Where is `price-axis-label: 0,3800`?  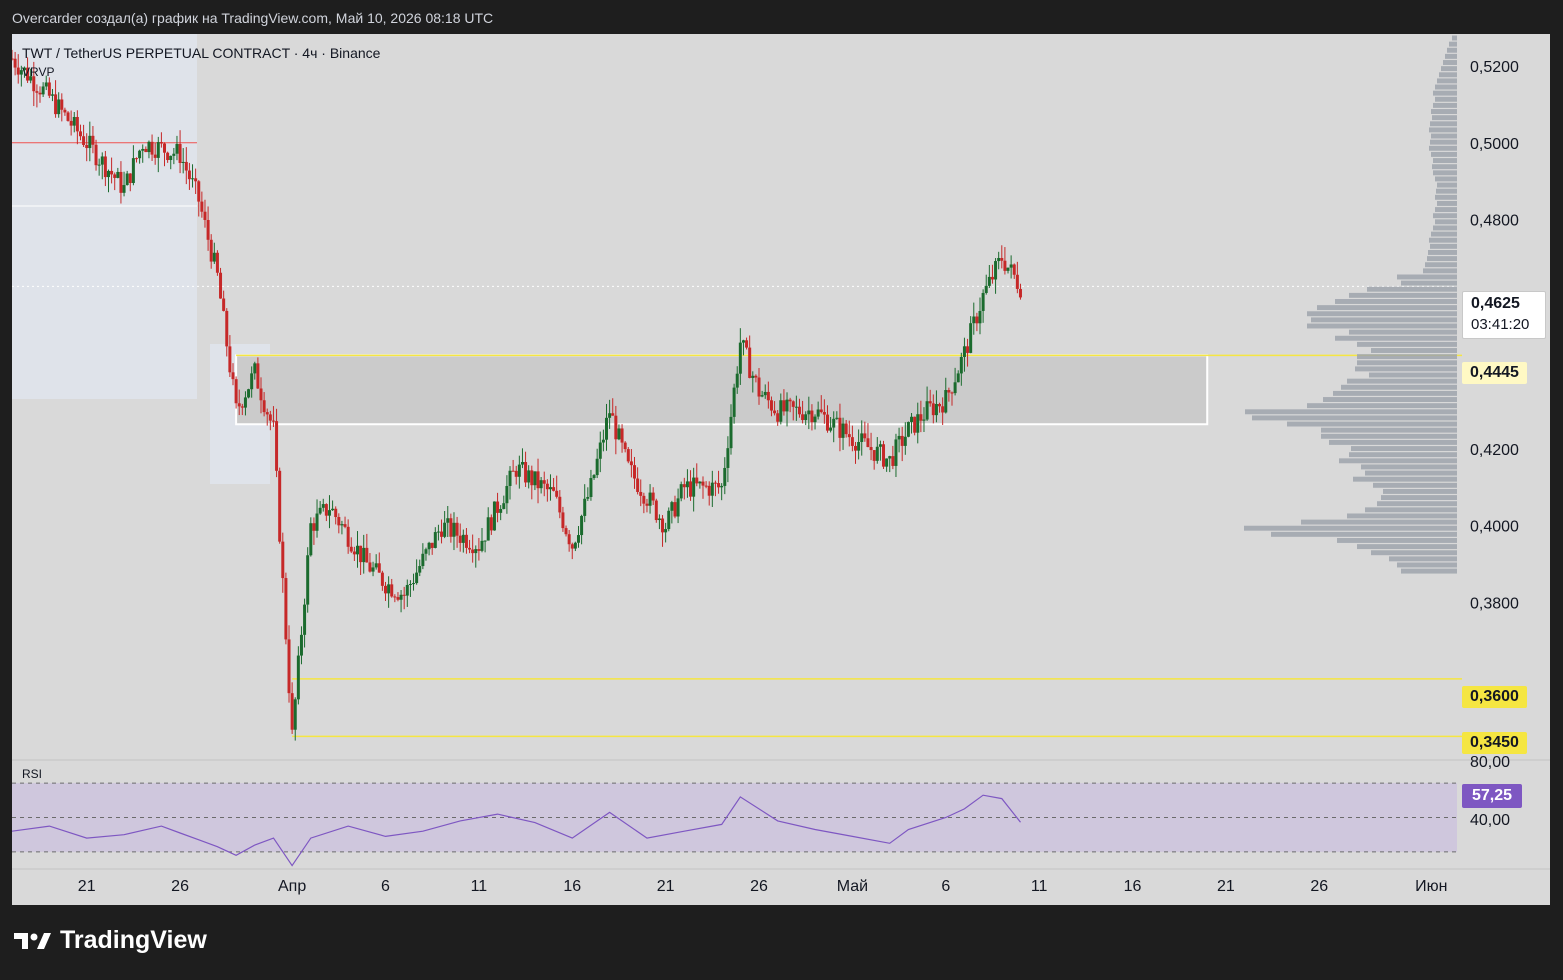
price-axis-label: 0,3800 is located at coordinates (1494, 603).